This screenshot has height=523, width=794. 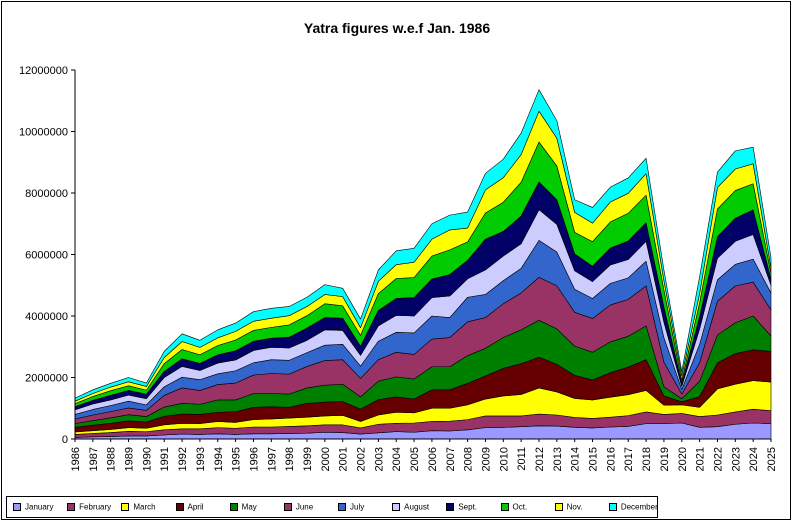 What do you see at coordinates (304, 507) in the screenshot?
I see `legend-label: June` at bounding box center [304, 507].